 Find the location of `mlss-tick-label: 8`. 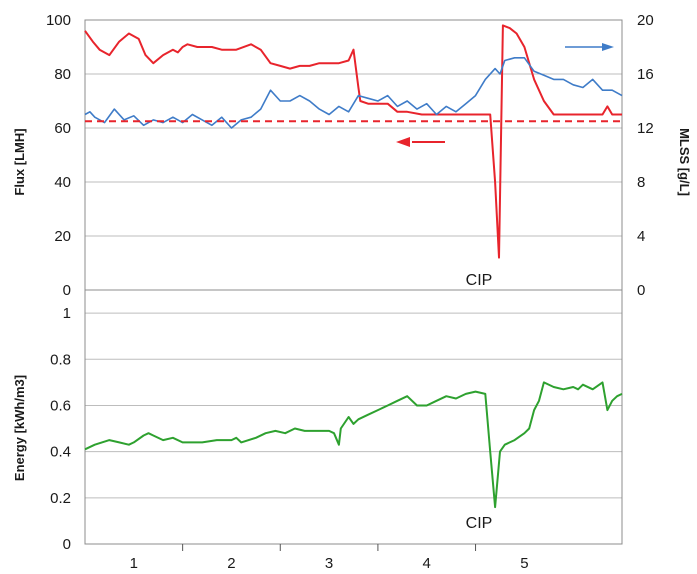

mlss-tick-label: 8 is located at coordinates (641, 182).